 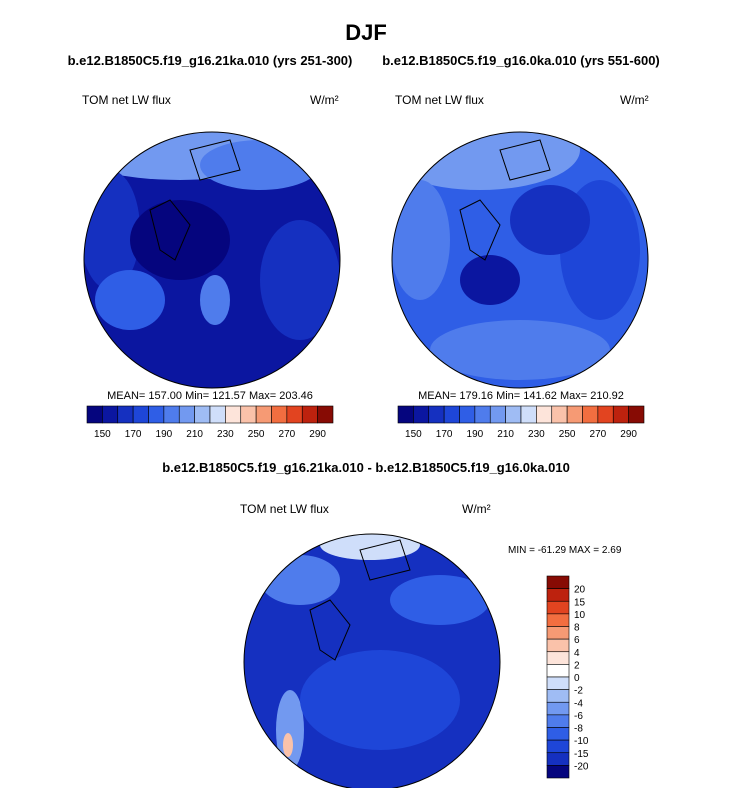 I want to click on title: DJF, so click(x=366, y=32).